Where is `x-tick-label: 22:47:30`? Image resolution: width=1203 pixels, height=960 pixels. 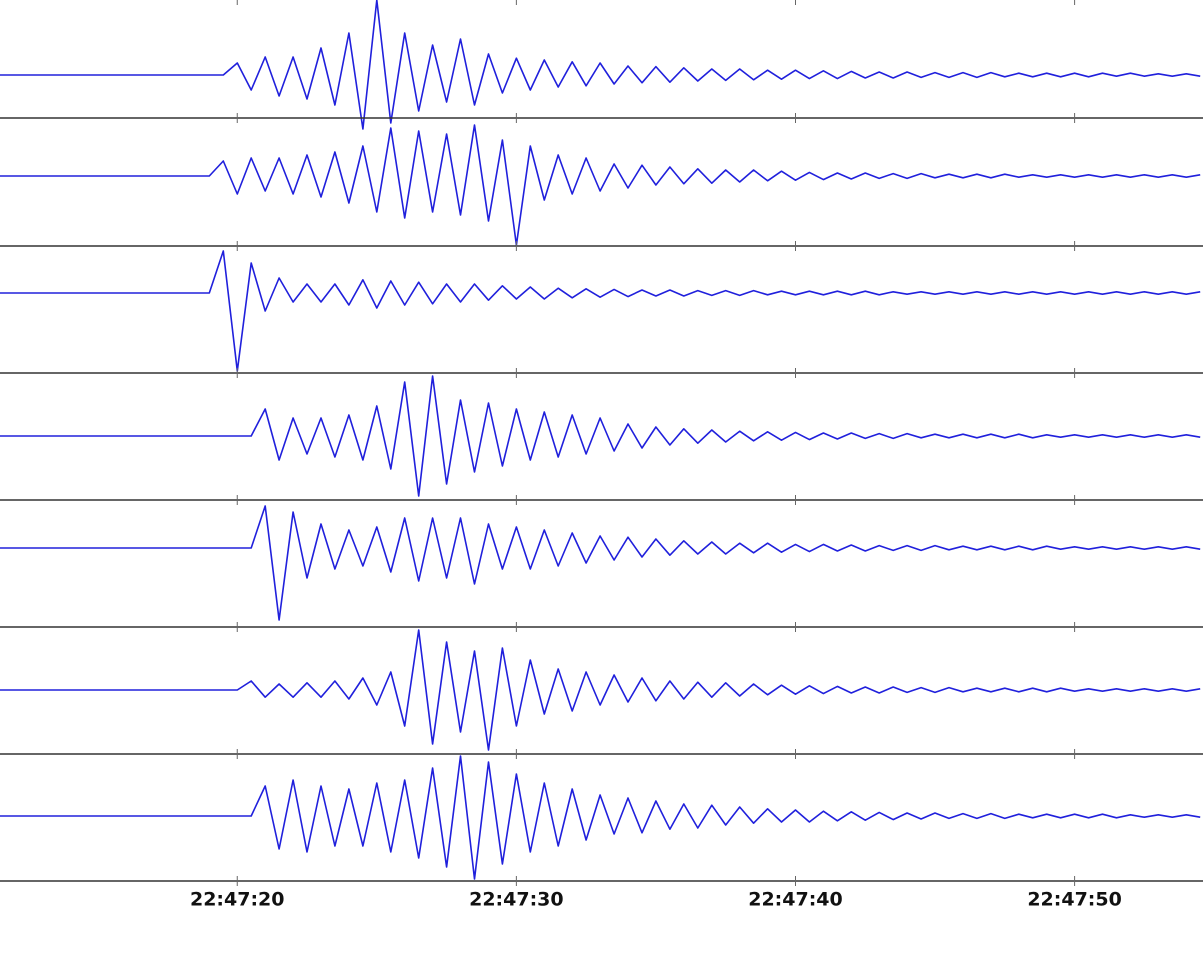 x-tick-label: 22:47:30 is located at coordinates (516, 900).